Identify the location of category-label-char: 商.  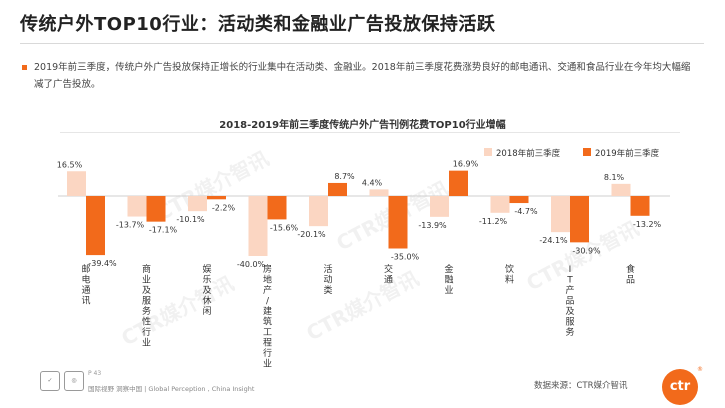
(146, 269).